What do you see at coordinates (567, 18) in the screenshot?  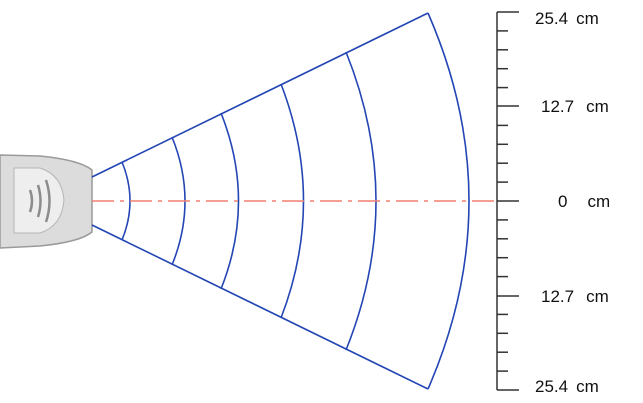 I see `scale-label-top: 25.4 cm` at bounding box center [567, 18].